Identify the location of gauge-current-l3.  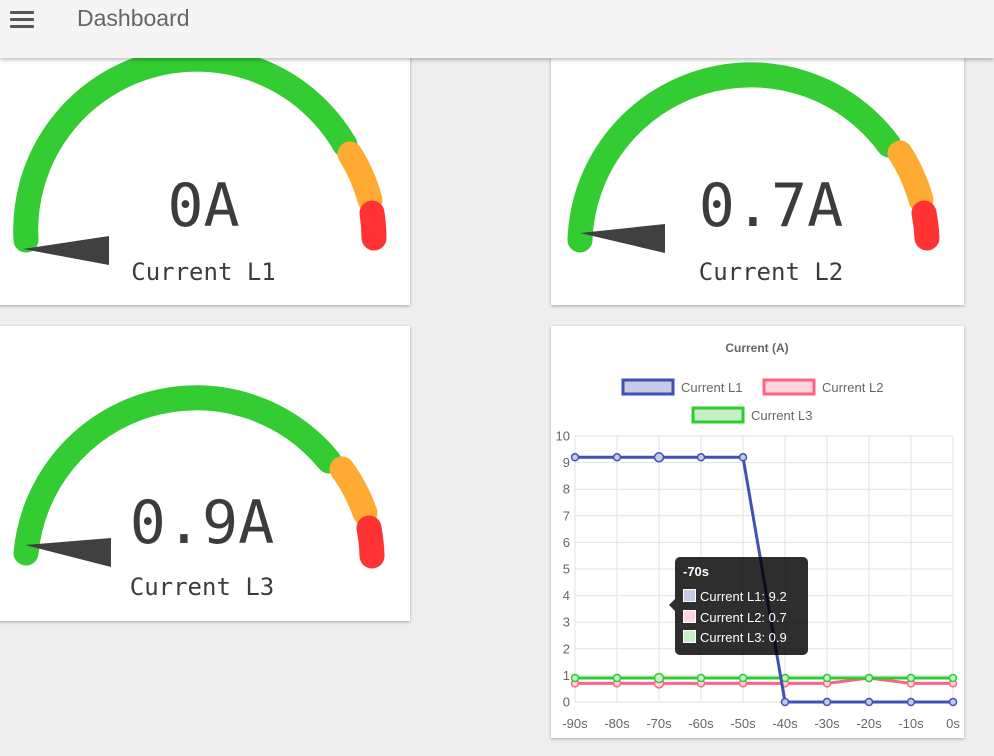
(199, 477).